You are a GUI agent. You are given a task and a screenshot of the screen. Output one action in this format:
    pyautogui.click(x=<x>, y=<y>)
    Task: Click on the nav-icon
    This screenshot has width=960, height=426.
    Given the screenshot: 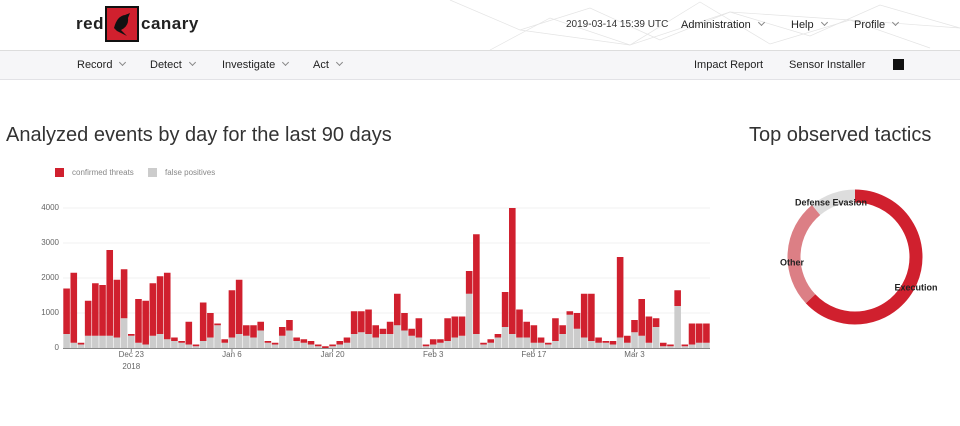 What is the action you would take?
    pyautogui.click(x=898, y=64)
    